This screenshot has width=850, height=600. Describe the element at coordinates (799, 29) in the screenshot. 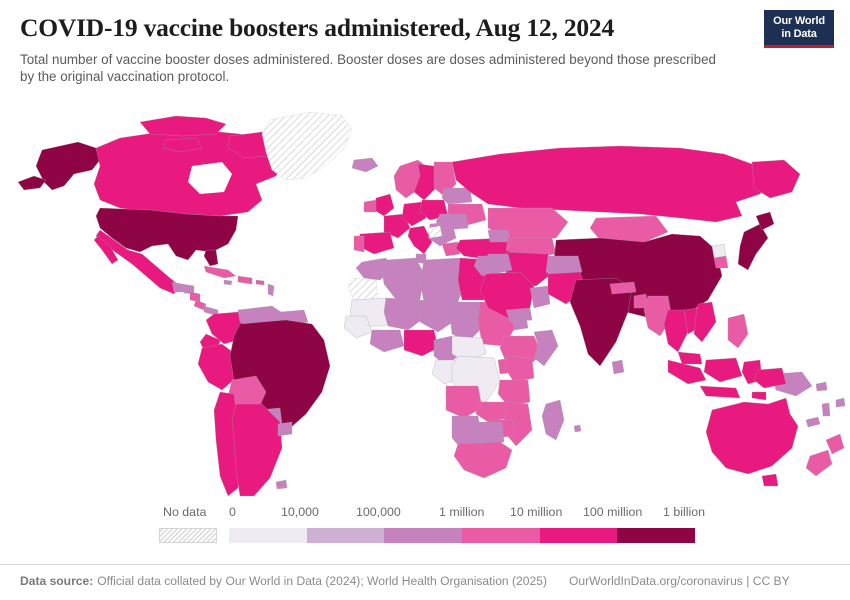

I see `owid-logo: Our World in Data` at that location.